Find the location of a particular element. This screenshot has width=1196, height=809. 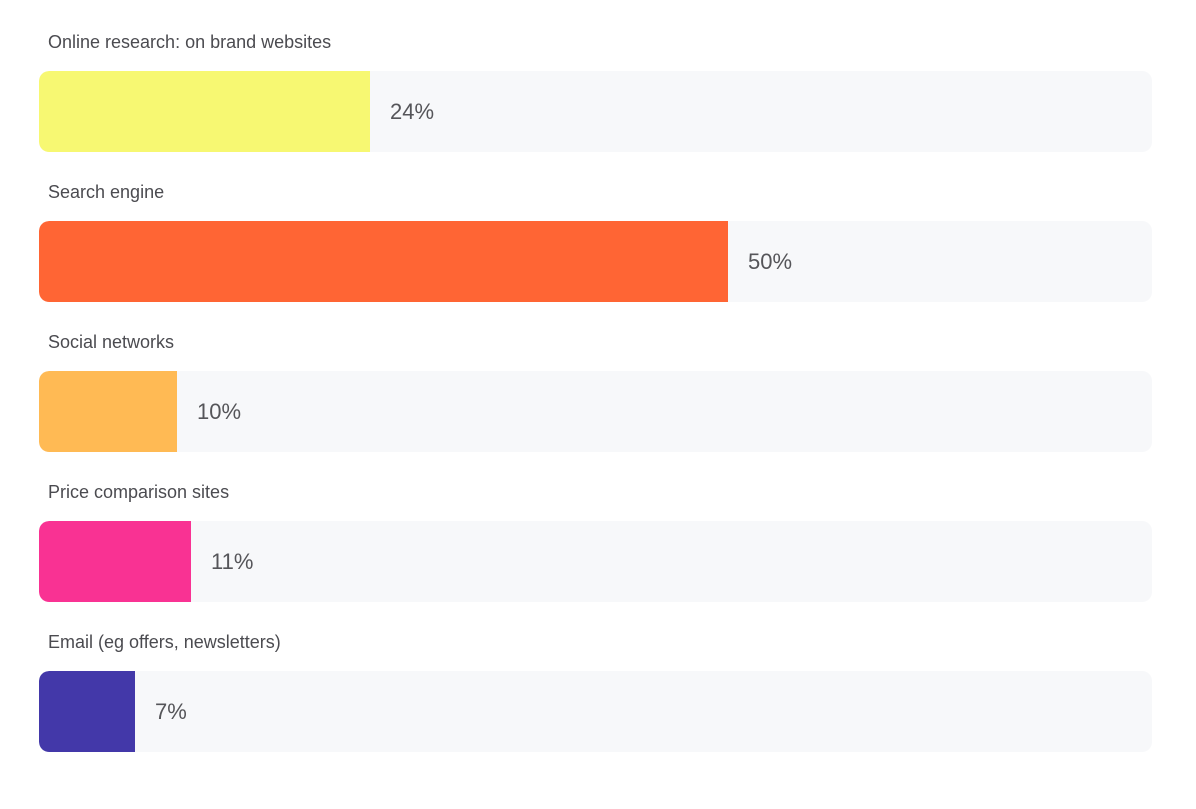

bar-value-label: 11% is located at coordinates (232, 561).